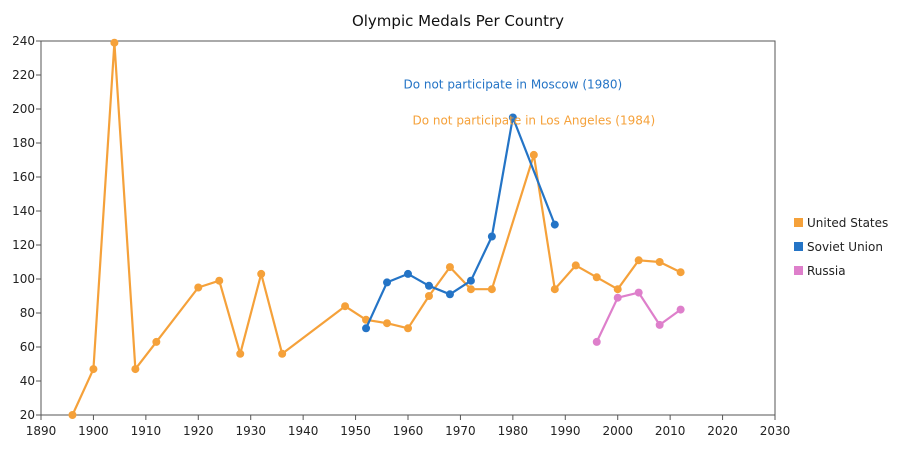 This screenshot has width=903, height=460. What do you see at coordinates (93, 431) in the screenshot?
I see `x-tick-label: 1900` at bounding box center [93, 431].